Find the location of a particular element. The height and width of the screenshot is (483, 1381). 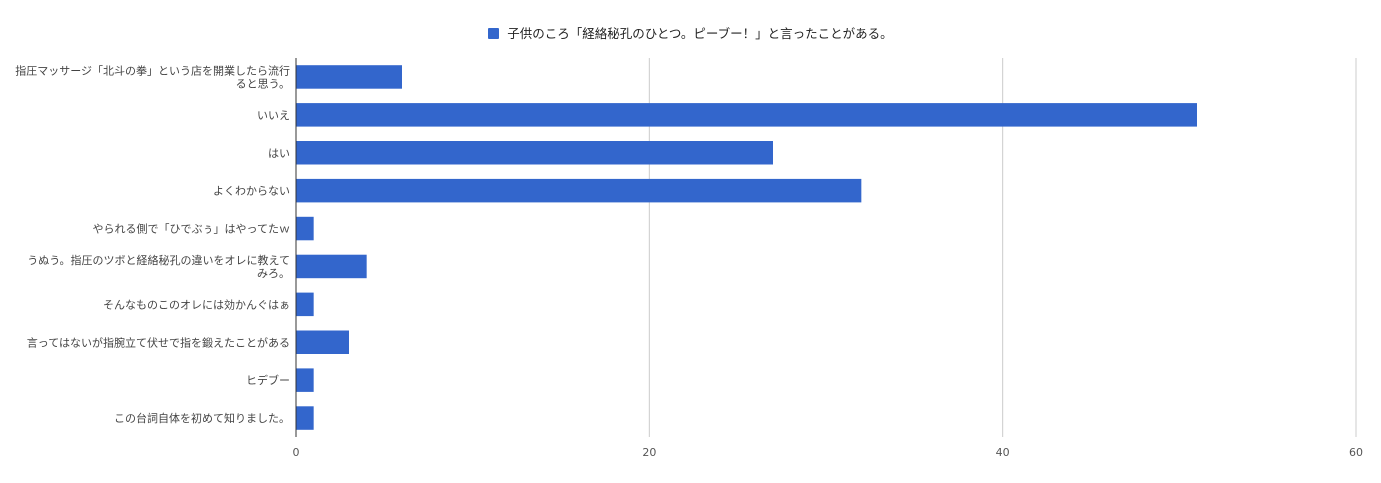

legend-label: 子供のころ「経絡秘孔のひとつ。ピーブー！」と言ったことがある。 is located at coordinates (700, 33).